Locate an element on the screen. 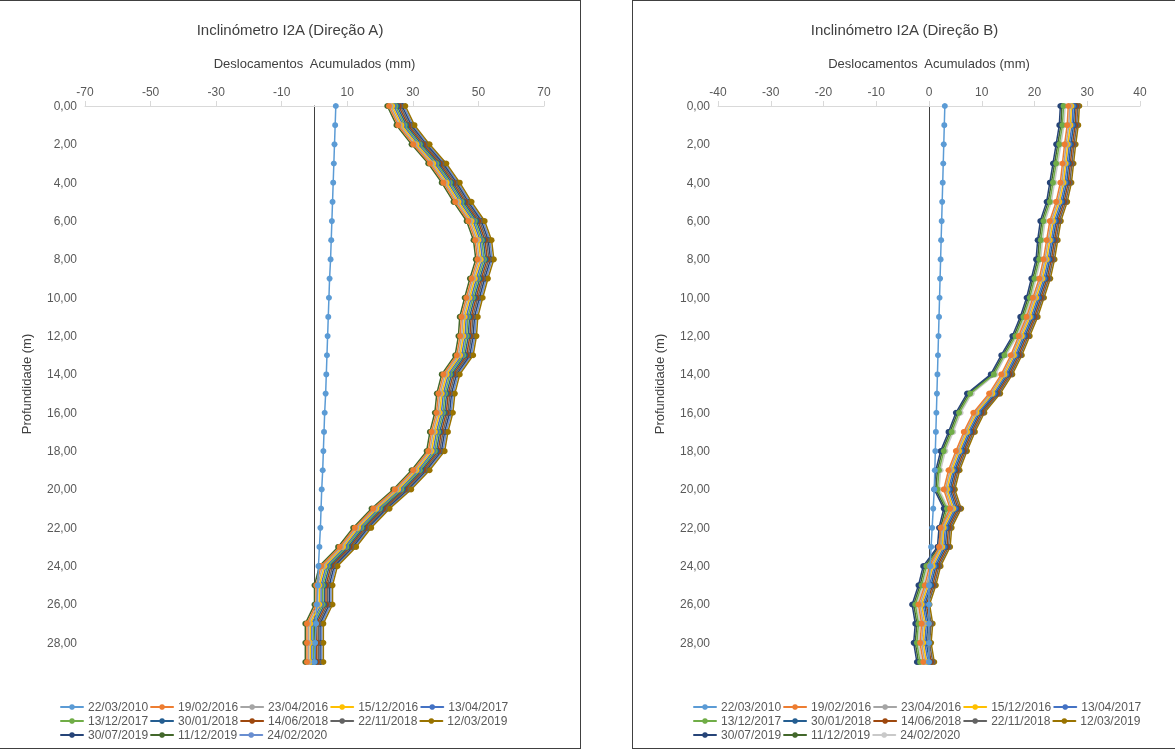 This screenshot has height=751, width=1175. chart-title: Inclinómetro I2A (Direção A) is located at coordinates (290, 29).